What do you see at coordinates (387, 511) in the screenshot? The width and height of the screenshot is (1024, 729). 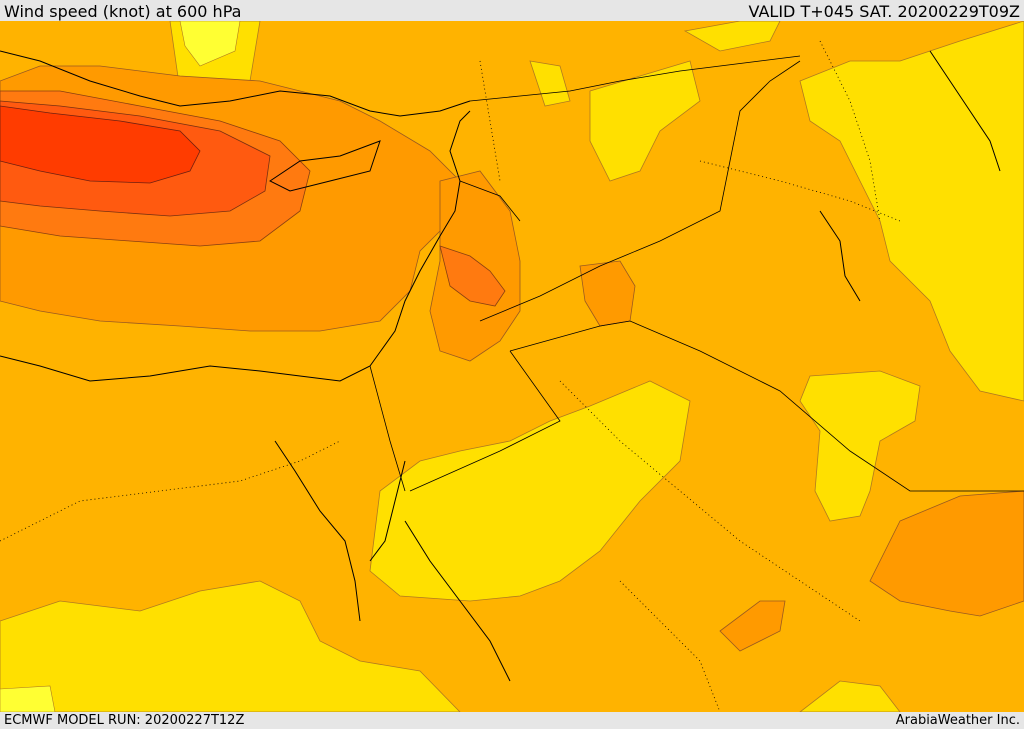 I see `coastline-gulf-aqaba` at bounding box center [387, 511].